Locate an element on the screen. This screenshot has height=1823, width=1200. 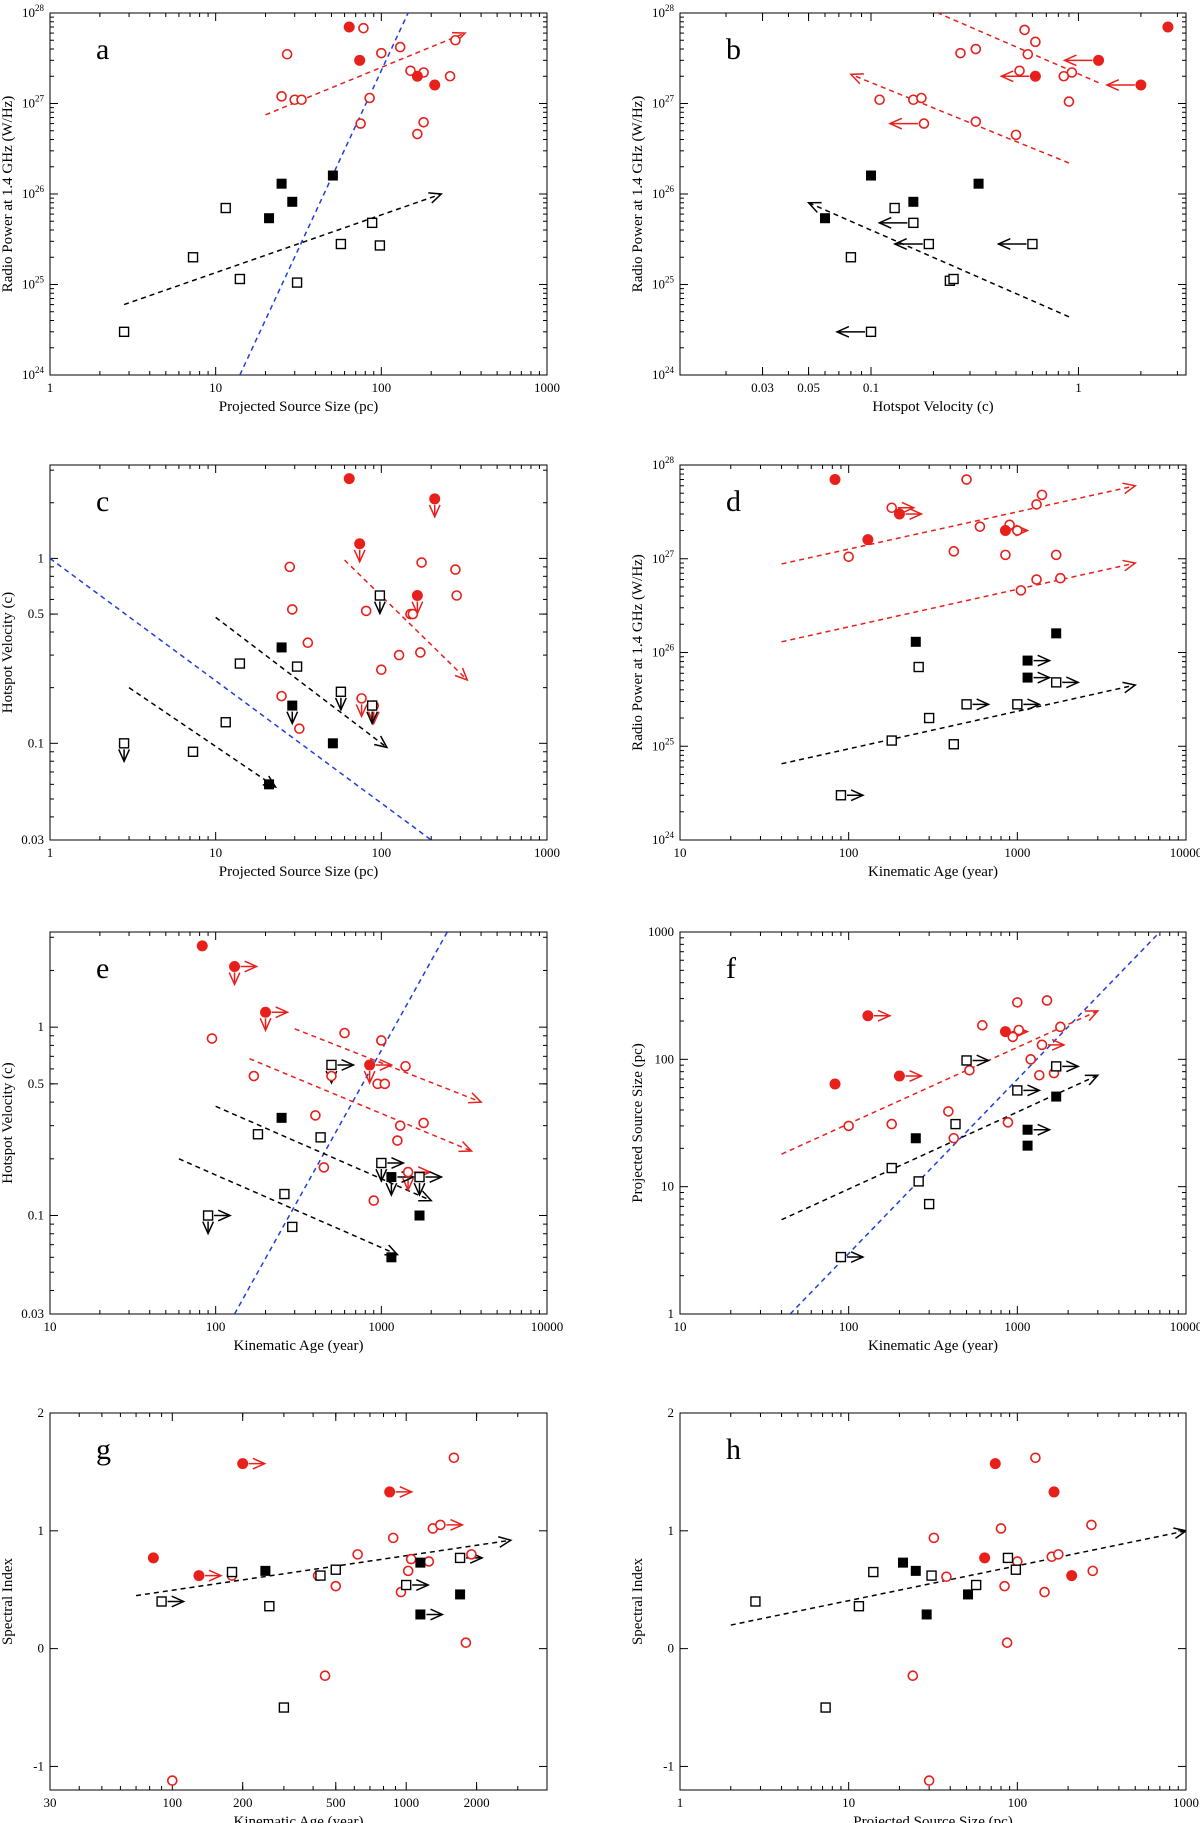
panel-letter: a is located at coordinates (102, 49).